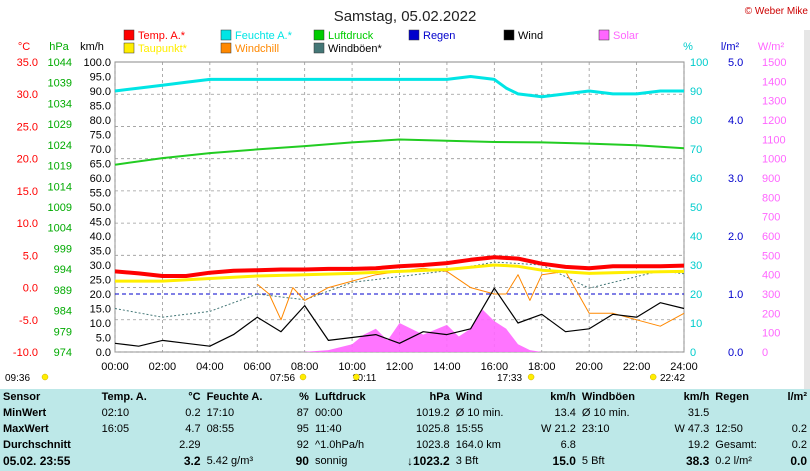 This screenshot has height=471, width=810. Describe the element at coordinates (163, 367) in the screenshot. I see `x-axis-tick: 02:00` at that location.